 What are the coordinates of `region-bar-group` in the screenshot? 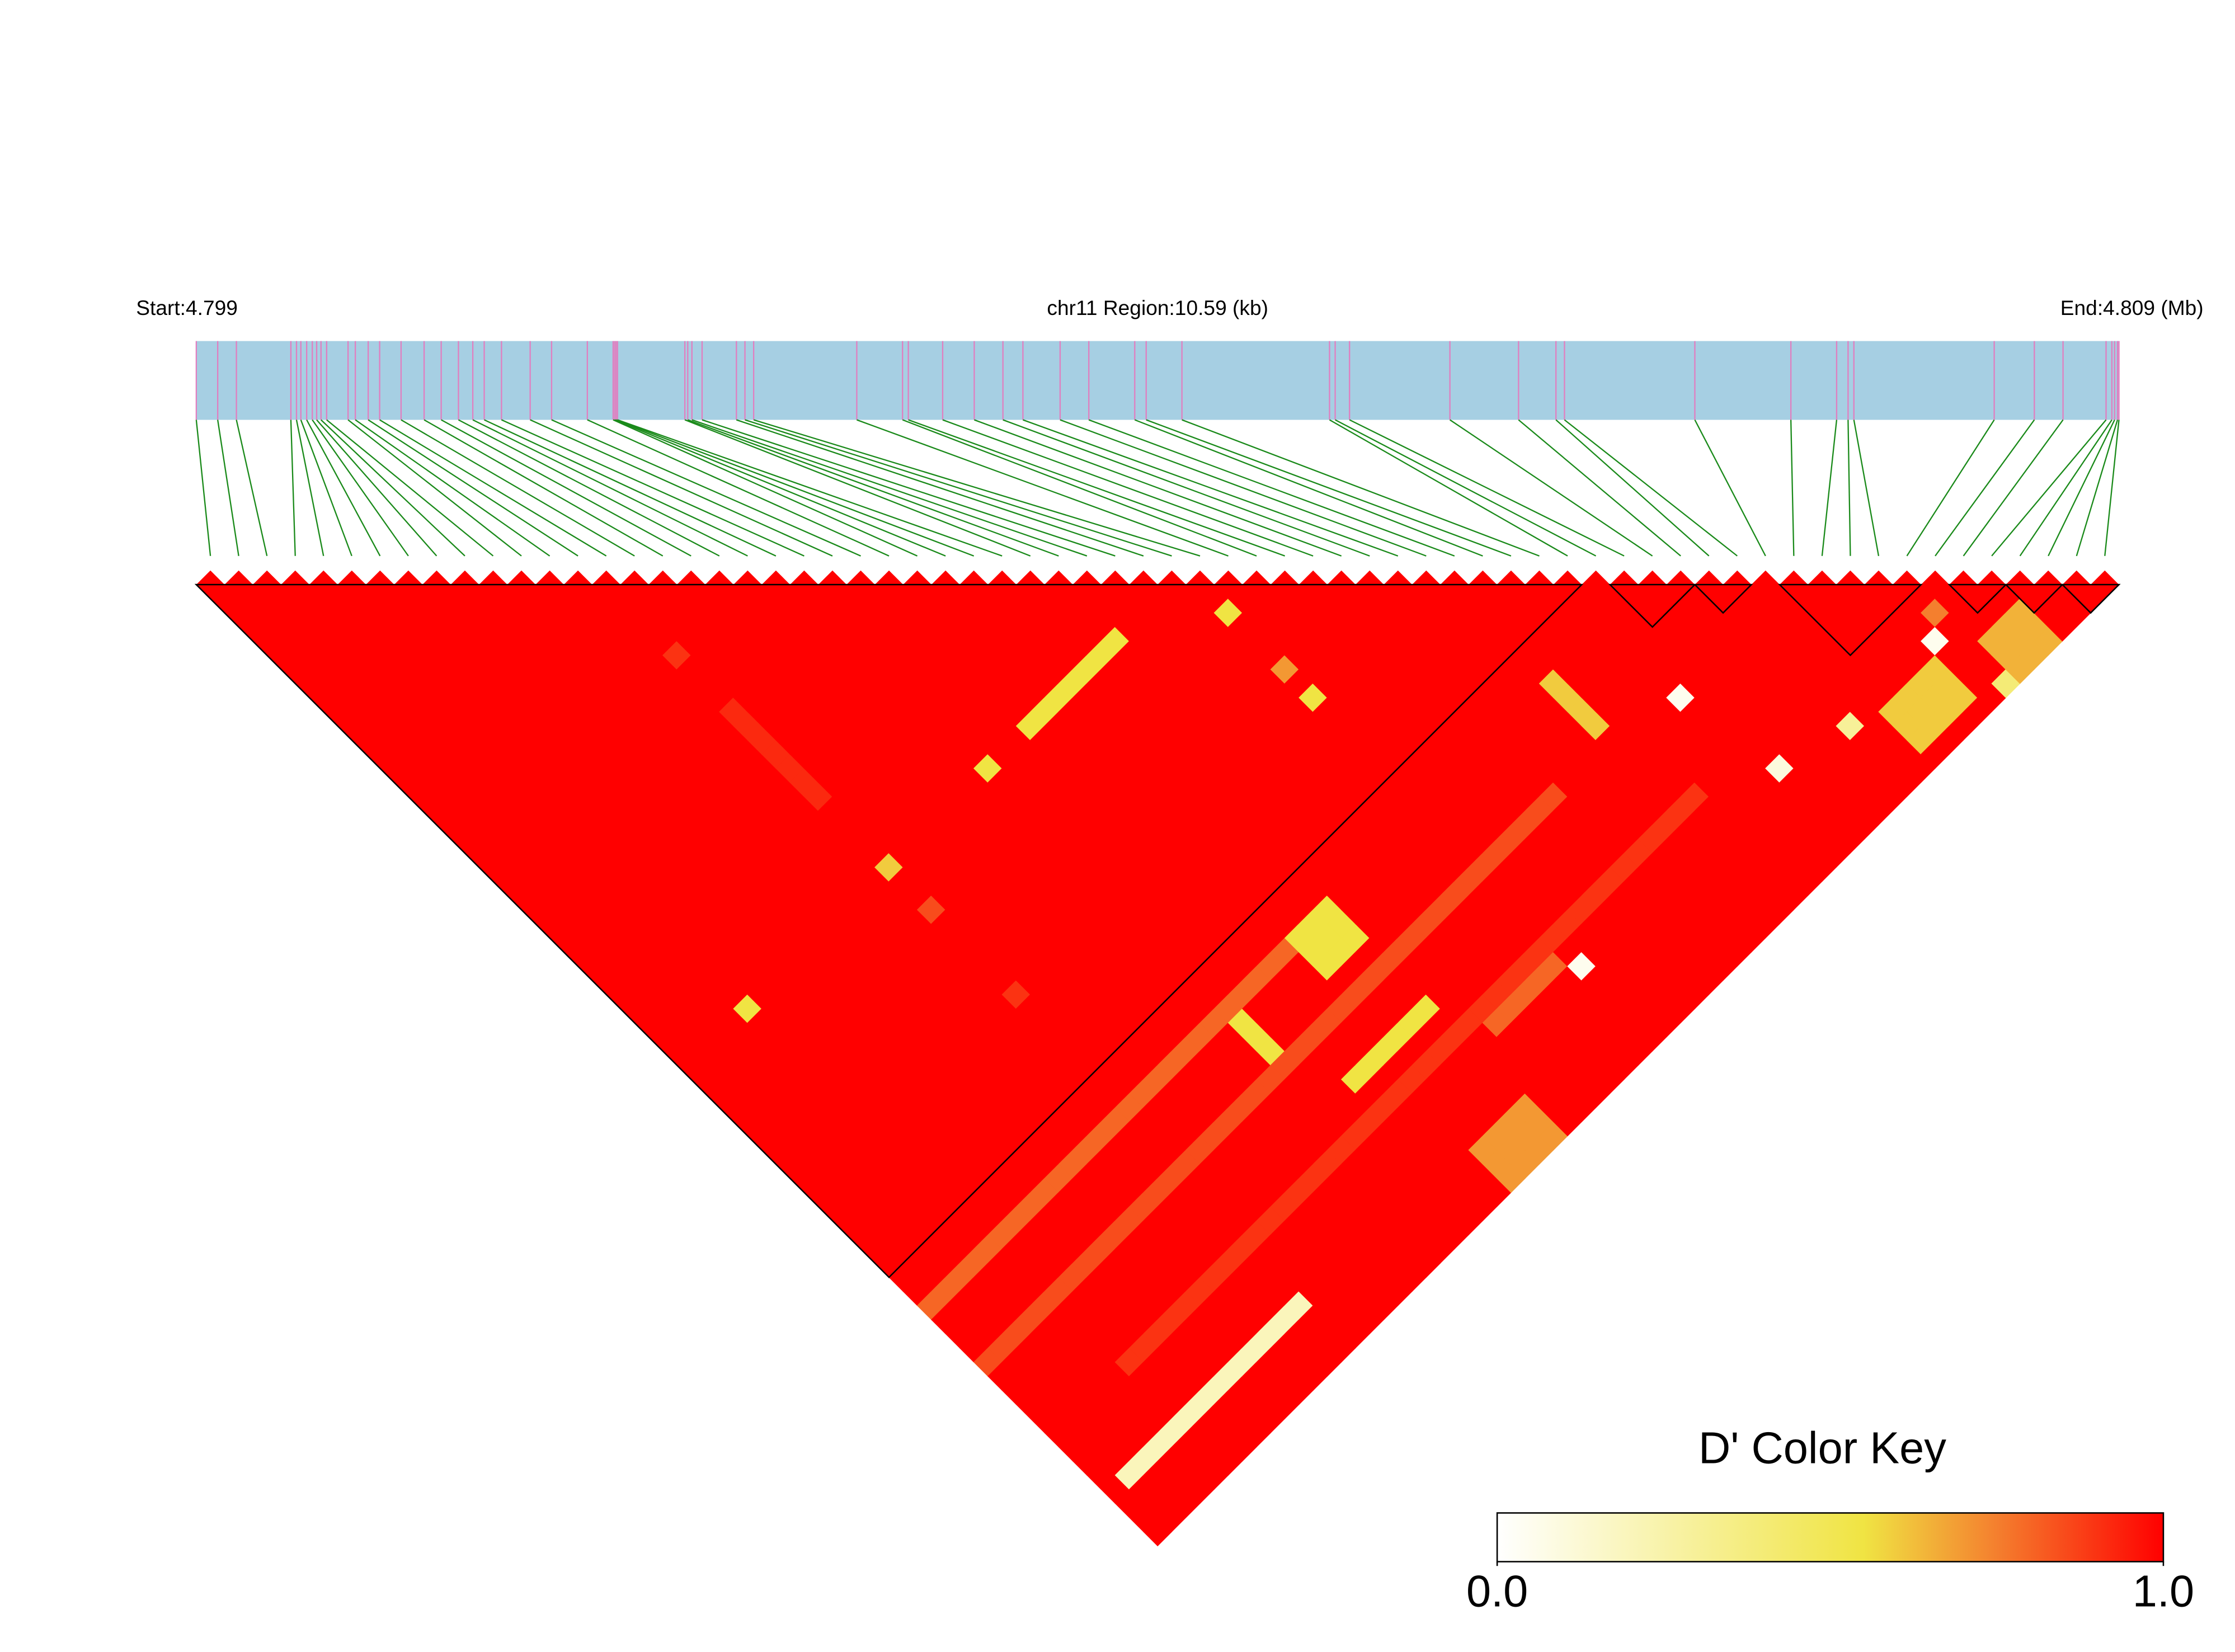 It's located at (1157, 381).